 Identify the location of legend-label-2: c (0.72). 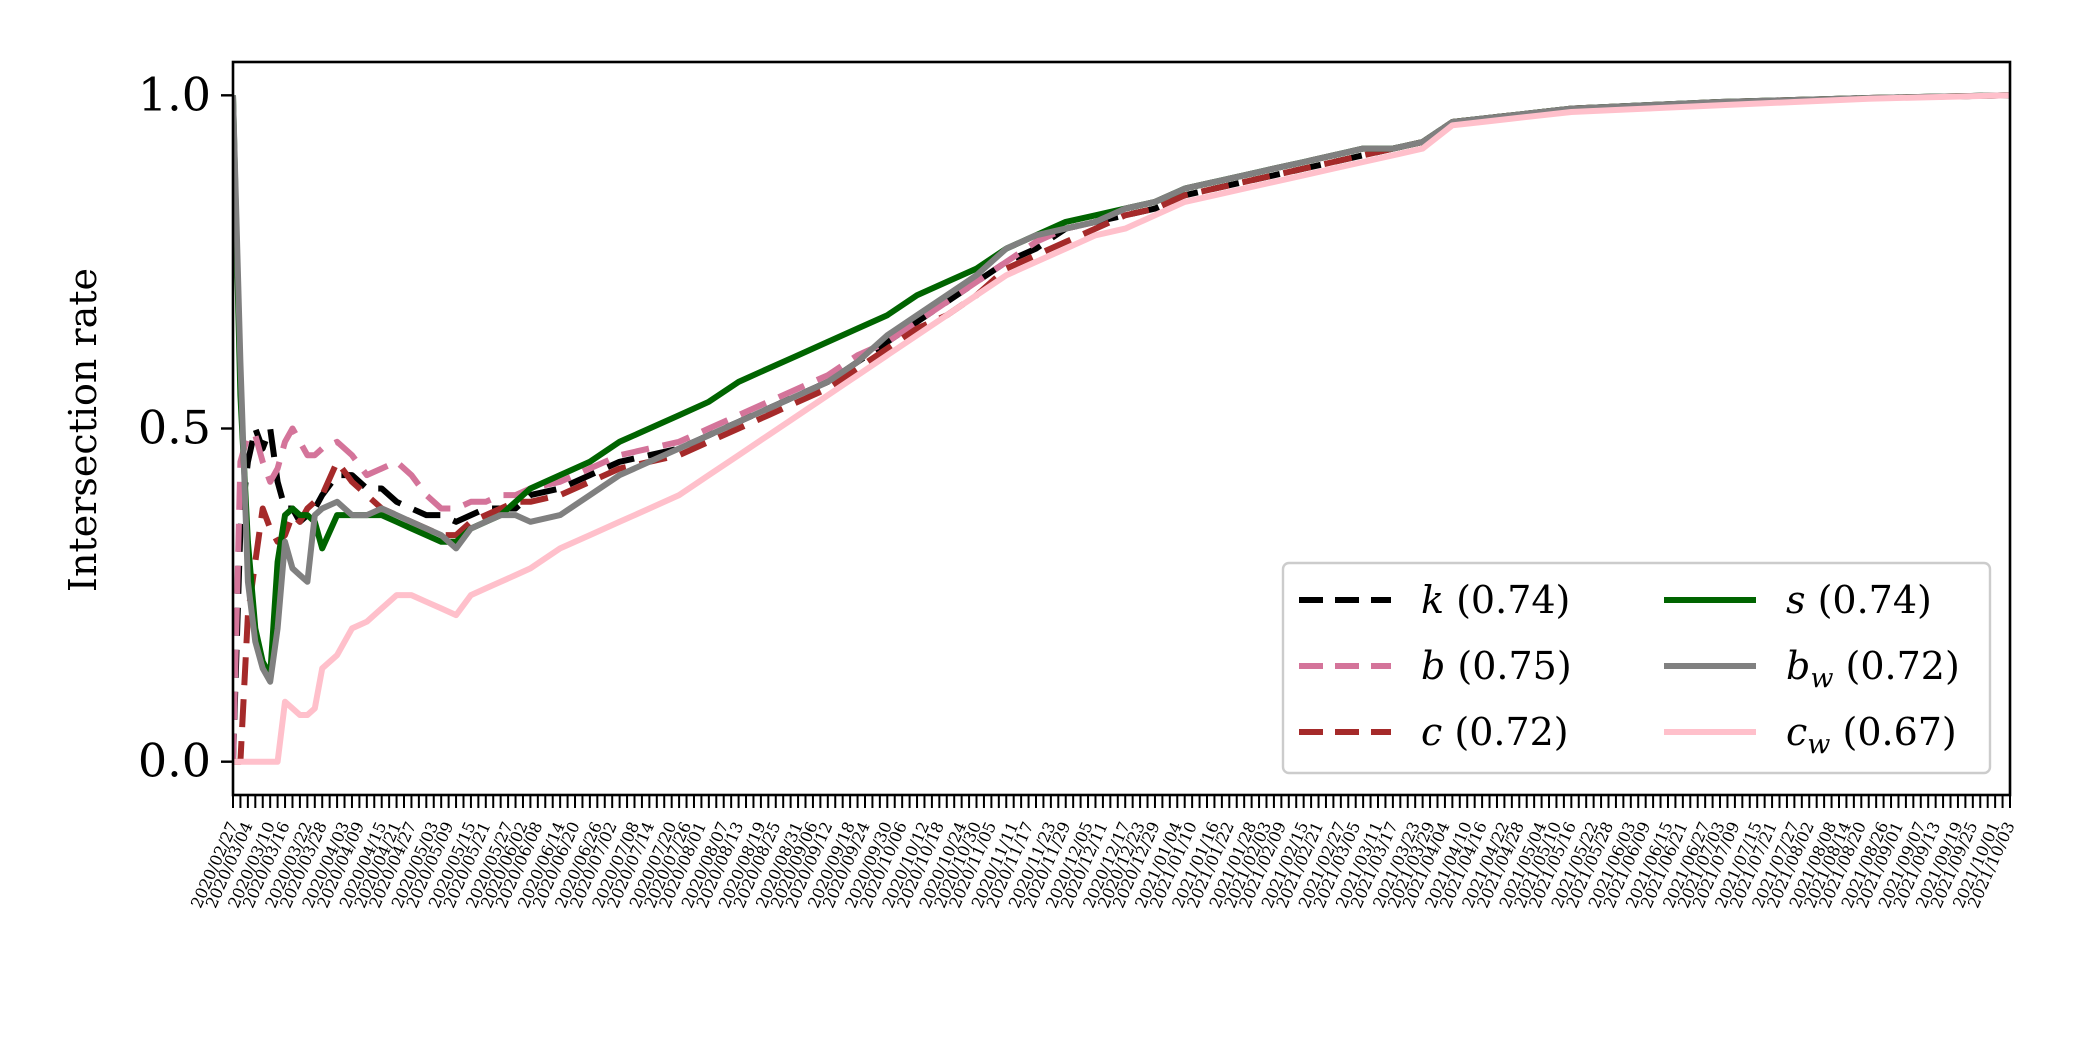
(1495, 732).